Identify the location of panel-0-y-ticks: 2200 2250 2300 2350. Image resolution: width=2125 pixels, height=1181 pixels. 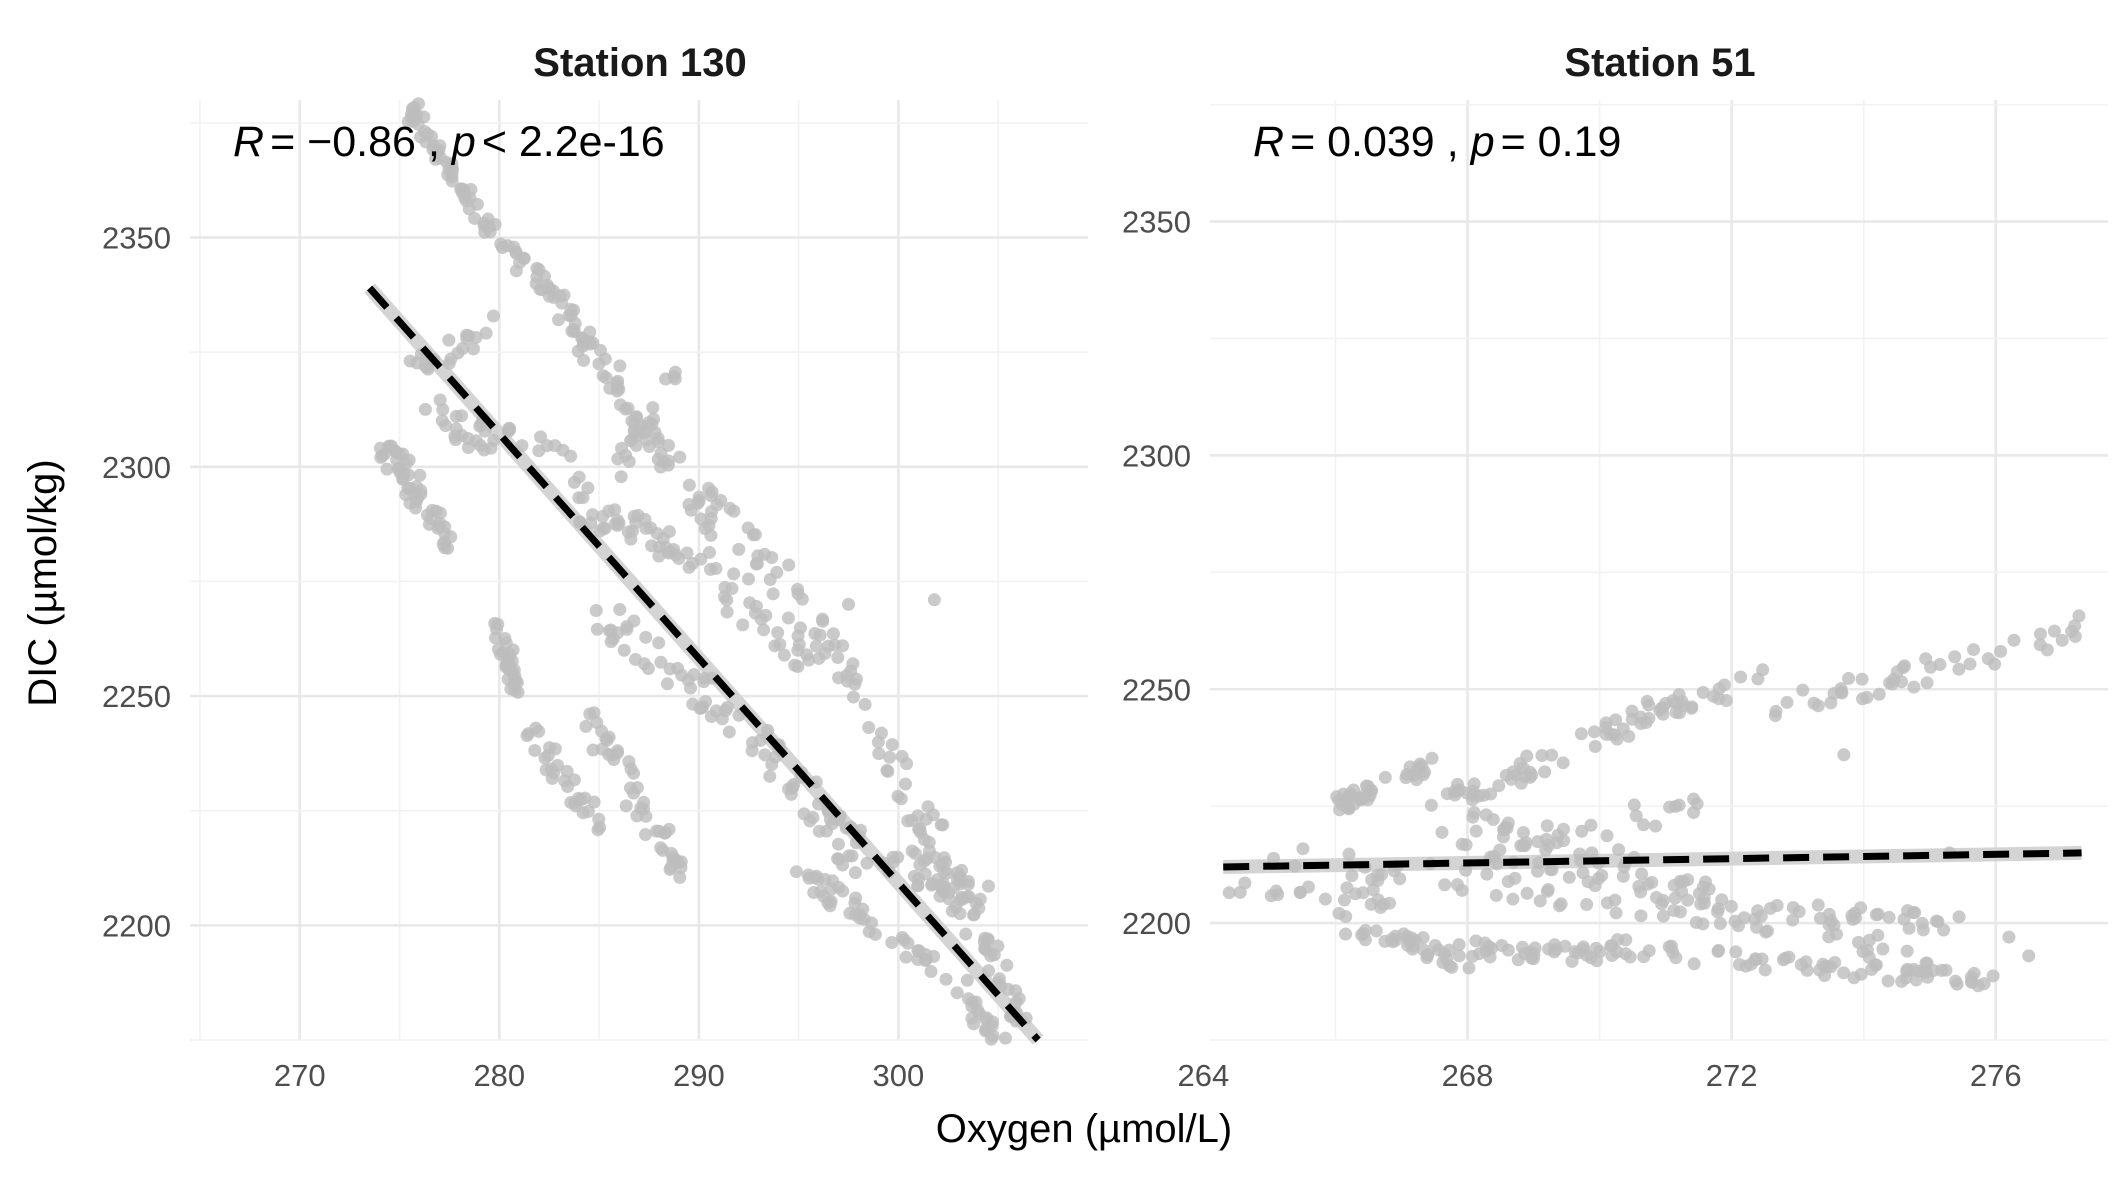
(136, 582).